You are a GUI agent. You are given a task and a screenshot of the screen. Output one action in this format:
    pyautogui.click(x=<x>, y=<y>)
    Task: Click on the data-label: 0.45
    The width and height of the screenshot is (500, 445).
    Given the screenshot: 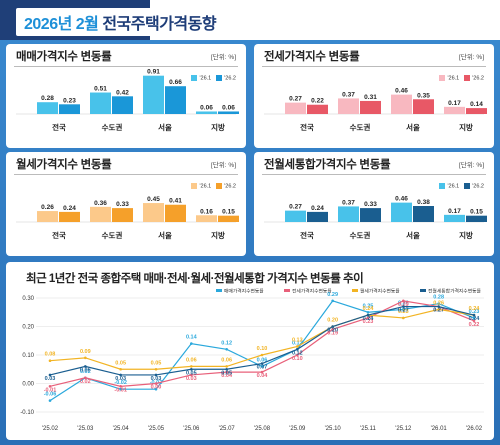 What is the action you would take?
    pyautogui.click(x=153, y=199)
    